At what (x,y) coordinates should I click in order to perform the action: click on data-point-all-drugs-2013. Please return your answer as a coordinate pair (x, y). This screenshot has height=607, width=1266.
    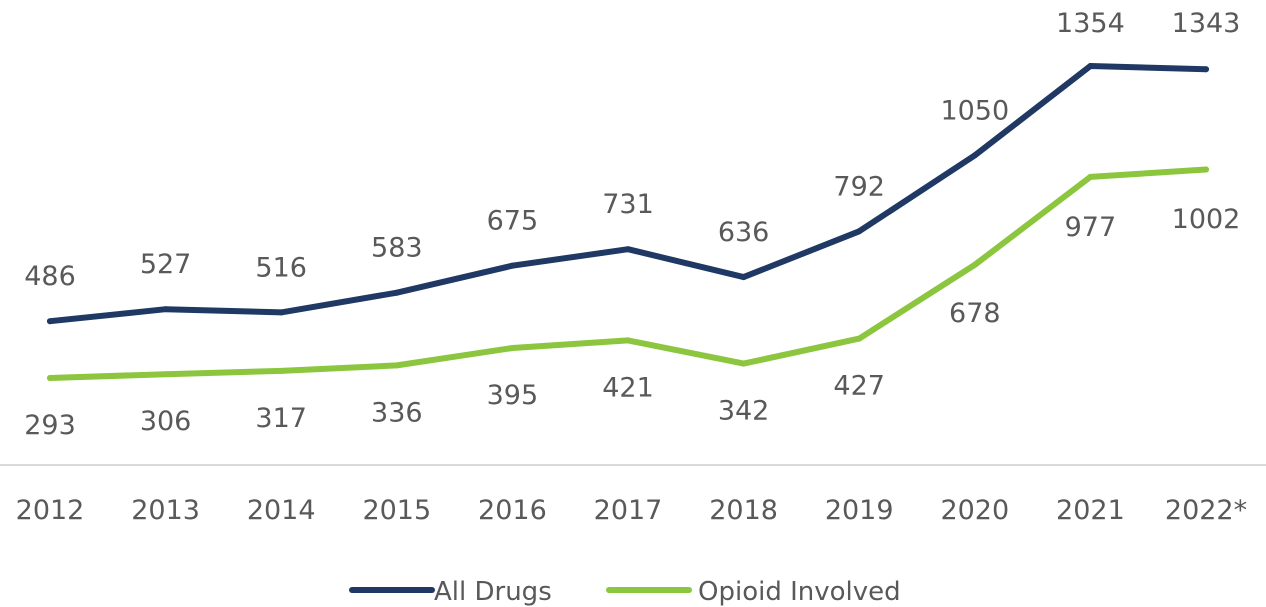
    Looking at the image, I should click on (165, 309).